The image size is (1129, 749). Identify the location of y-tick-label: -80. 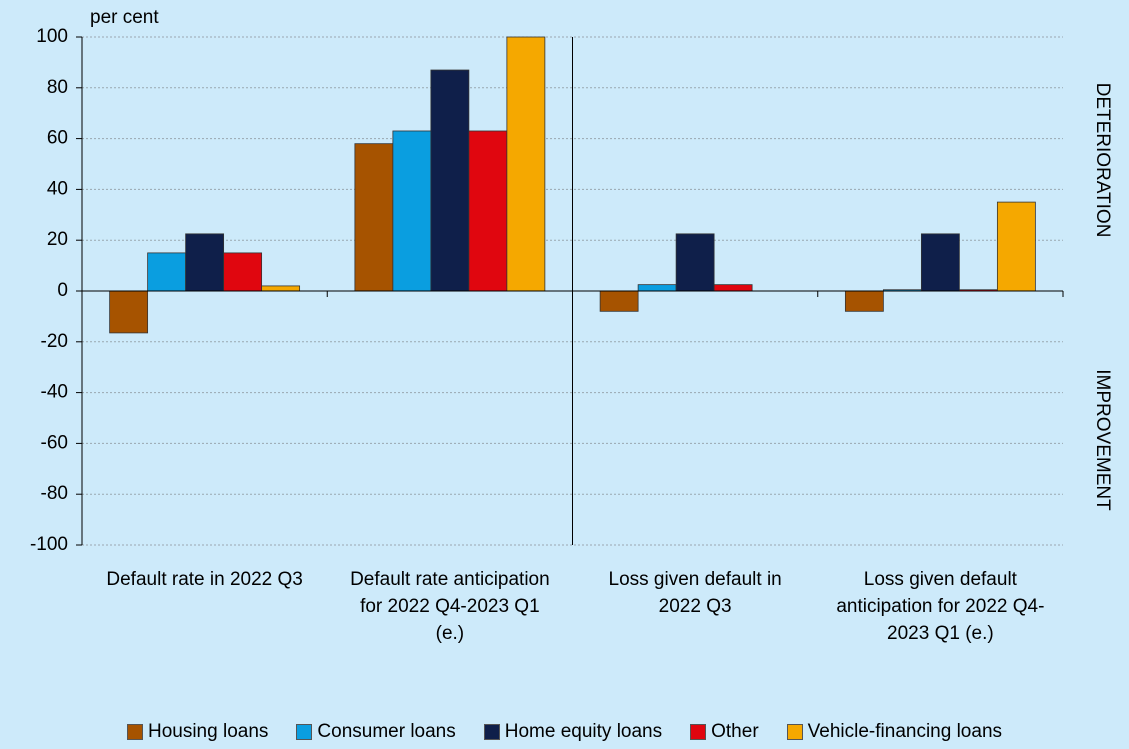
(54, 493).